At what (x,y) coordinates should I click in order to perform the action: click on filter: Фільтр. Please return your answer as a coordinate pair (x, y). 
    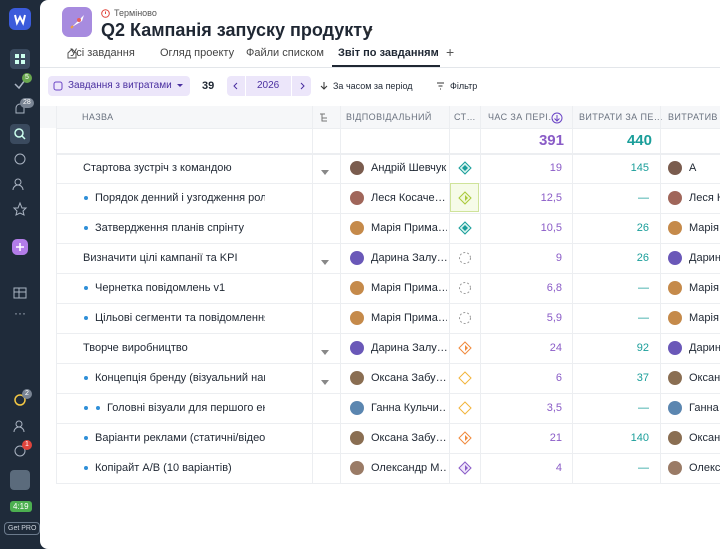
    Looking at the image, I should click on (464, 86).